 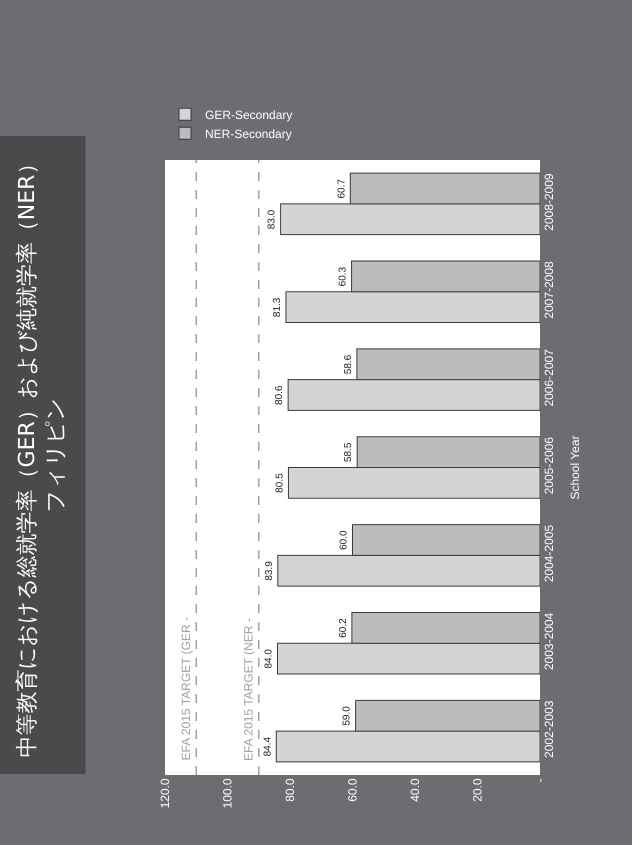 I want to click on data-label: 58.6, so click(x=348, y=364).